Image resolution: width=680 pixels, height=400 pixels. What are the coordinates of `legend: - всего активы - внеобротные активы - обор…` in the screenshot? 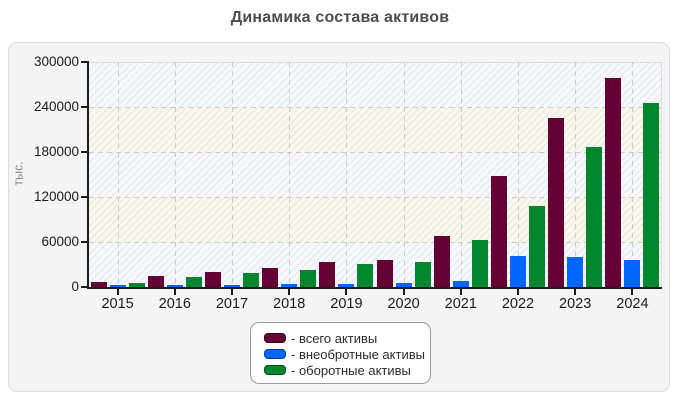 It's located at (340, 353).